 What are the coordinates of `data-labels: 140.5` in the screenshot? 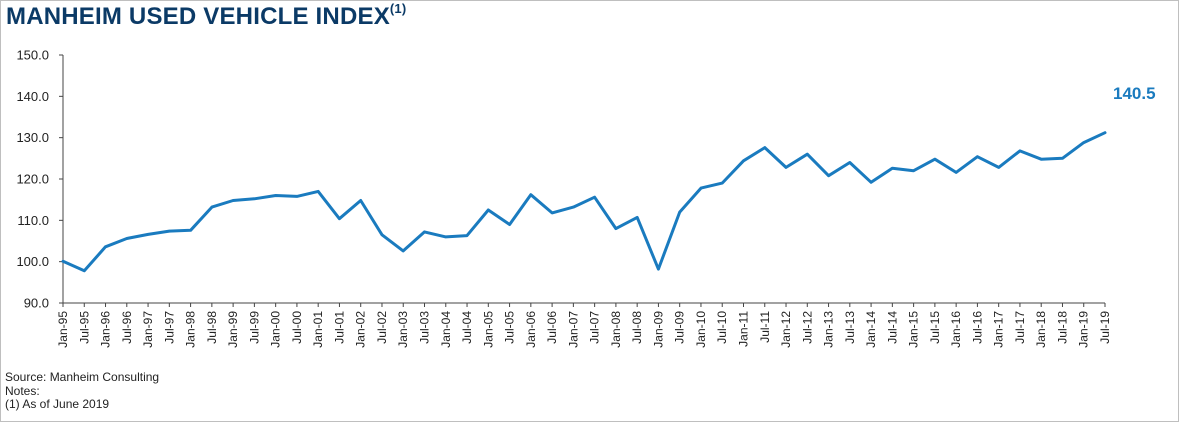 It's located at (1134, 93).